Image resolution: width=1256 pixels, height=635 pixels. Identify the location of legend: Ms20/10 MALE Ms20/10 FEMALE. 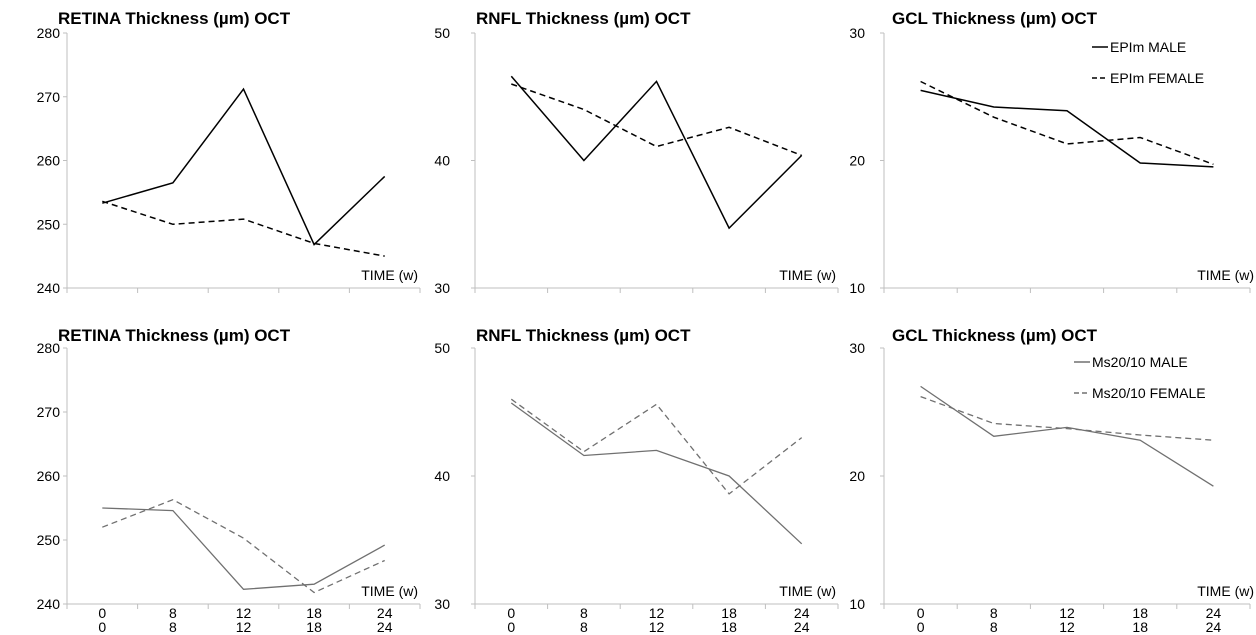
(1140, 377).